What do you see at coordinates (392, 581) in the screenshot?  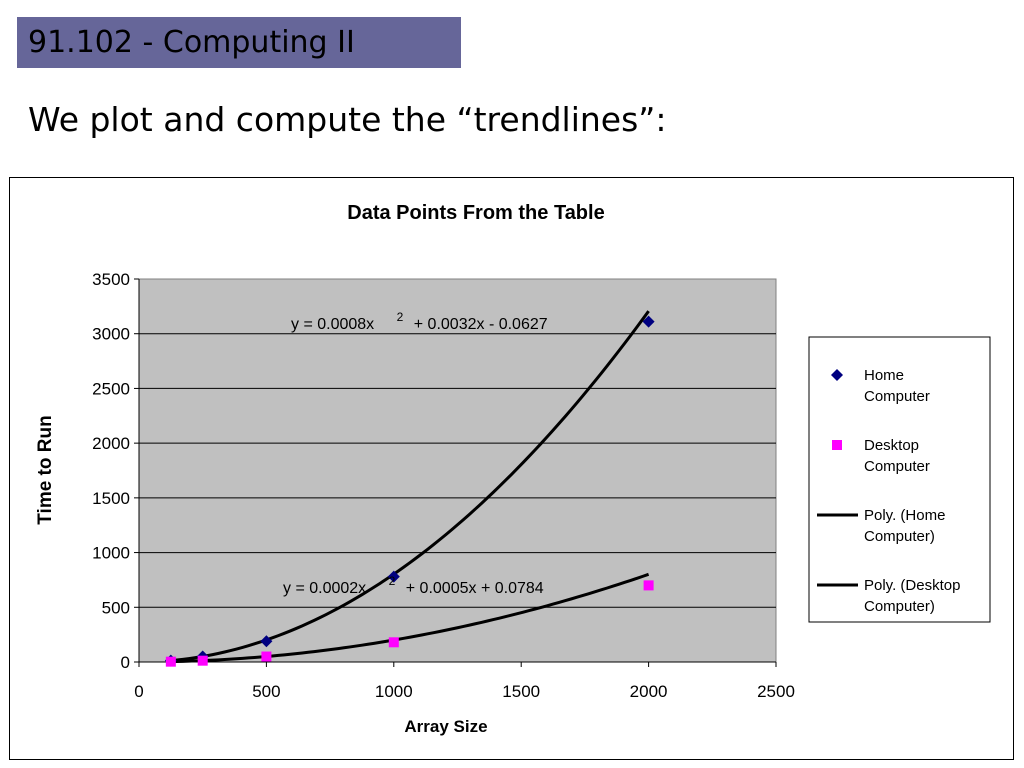 I see `equation-desktop-exponent: 2` at bounding box center [392, 581].